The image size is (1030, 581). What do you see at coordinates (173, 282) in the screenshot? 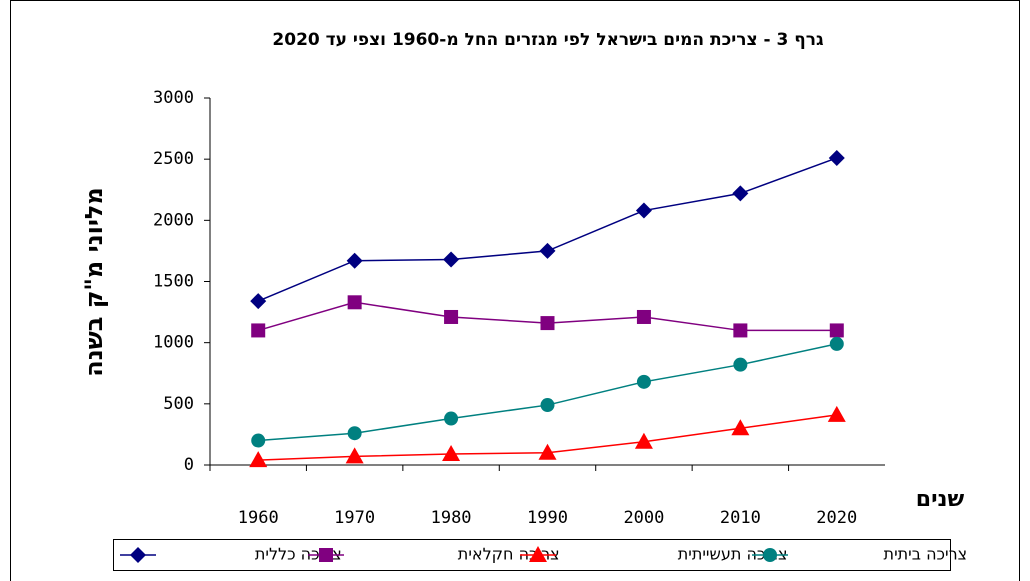
I see `y-tick-label: 1500` at bounding box center [173, 282].